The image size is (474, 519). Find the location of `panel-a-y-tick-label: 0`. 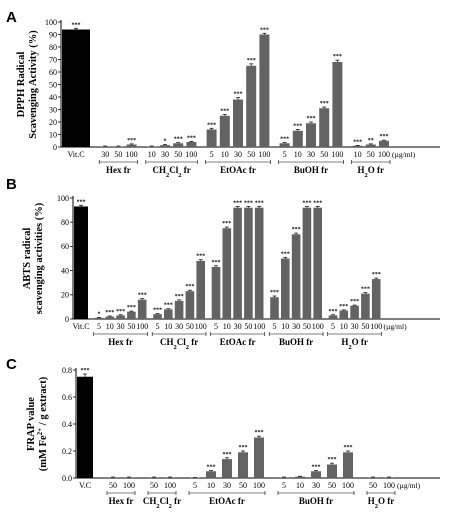

panel-a-y-tick-label: 0 is located at coordinates (55, 147).